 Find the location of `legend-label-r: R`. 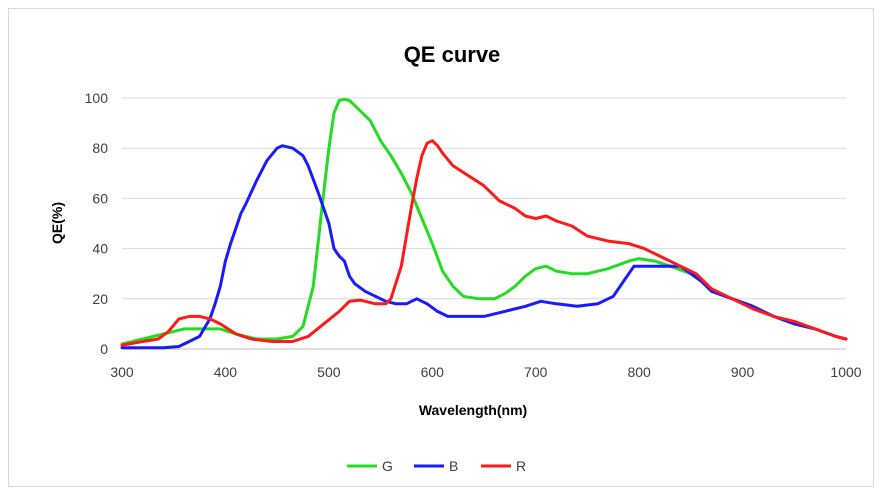

legend-label-r: R is located at coordinates (521, 466).